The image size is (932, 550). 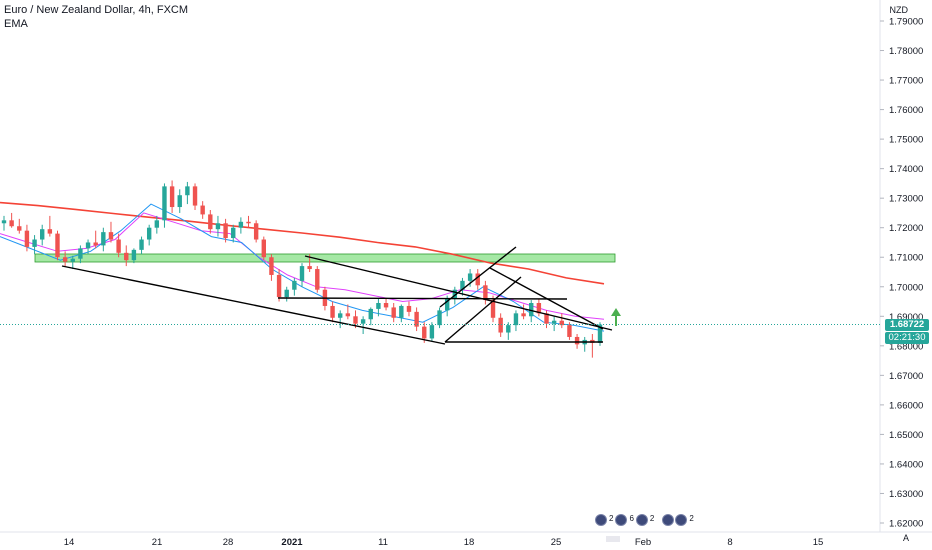 I want to click on x-tick-label: 25, so click(x=556, y=542).